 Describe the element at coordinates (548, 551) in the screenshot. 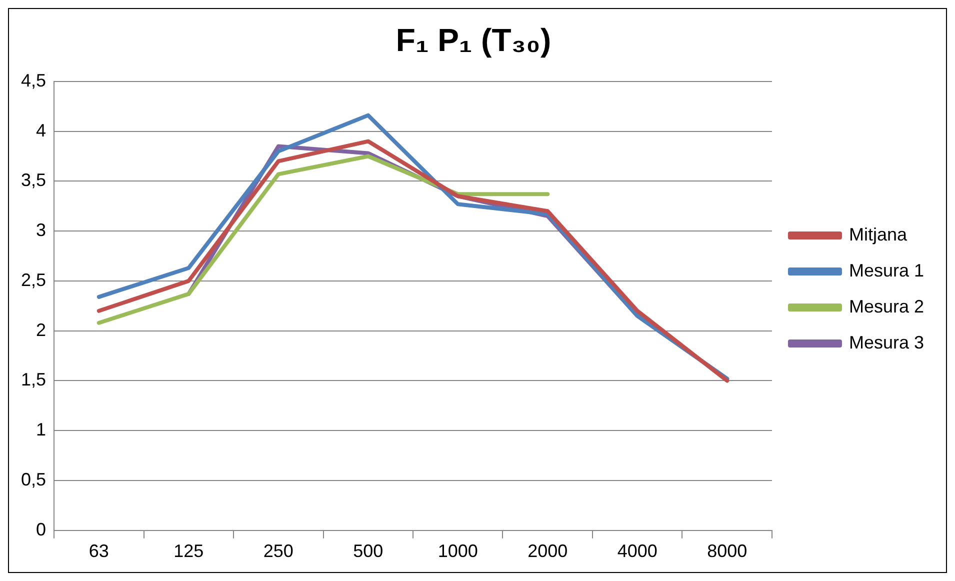

I see `x-tick-label: 2000` at that location.